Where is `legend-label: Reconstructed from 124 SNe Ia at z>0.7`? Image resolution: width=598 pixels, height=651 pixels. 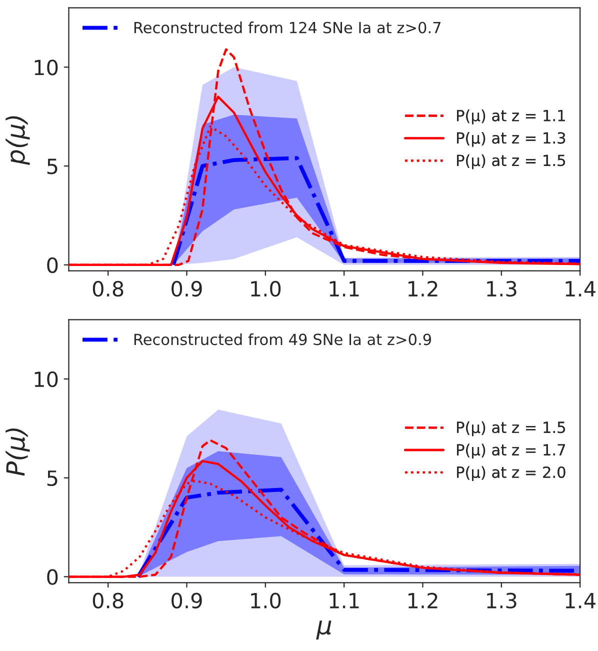 legend-label: Reconstructed from 124 SNe Ia at z>0.7 is located at coordinates (287, 28).